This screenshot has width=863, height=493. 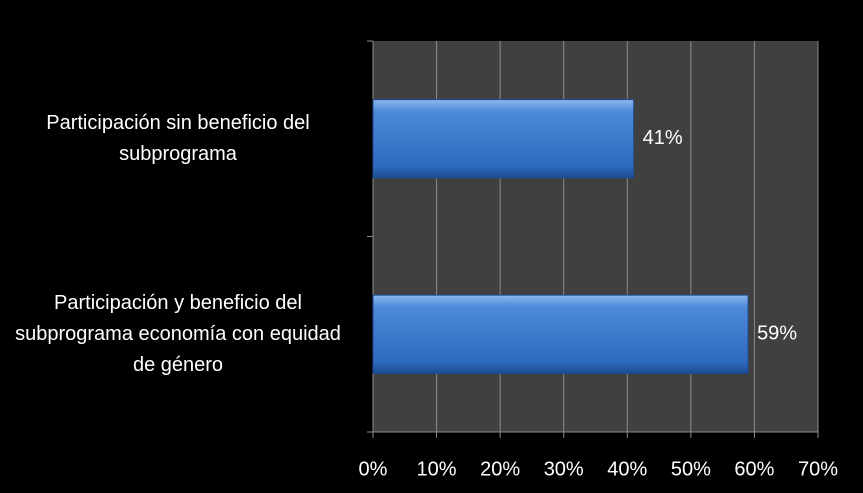 I want to click on x-tick-label: 0%, so click(x=373, y=469).